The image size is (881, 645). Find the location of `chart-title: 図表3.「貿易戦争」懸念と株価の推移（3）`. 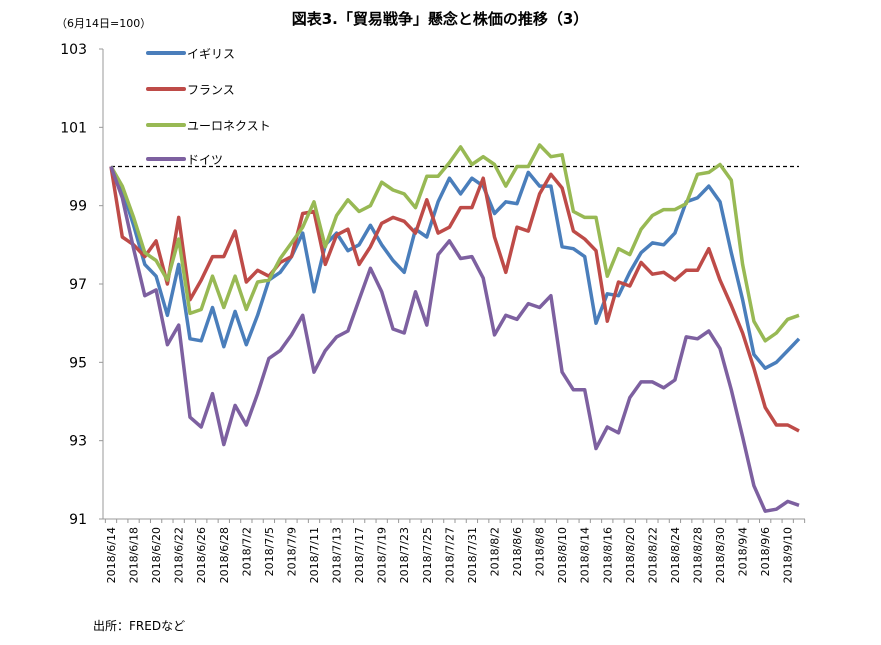

chart-title: 図表3.「貿易戦争」懸念と株価の推移（3） is located at coordinates (440, 19).